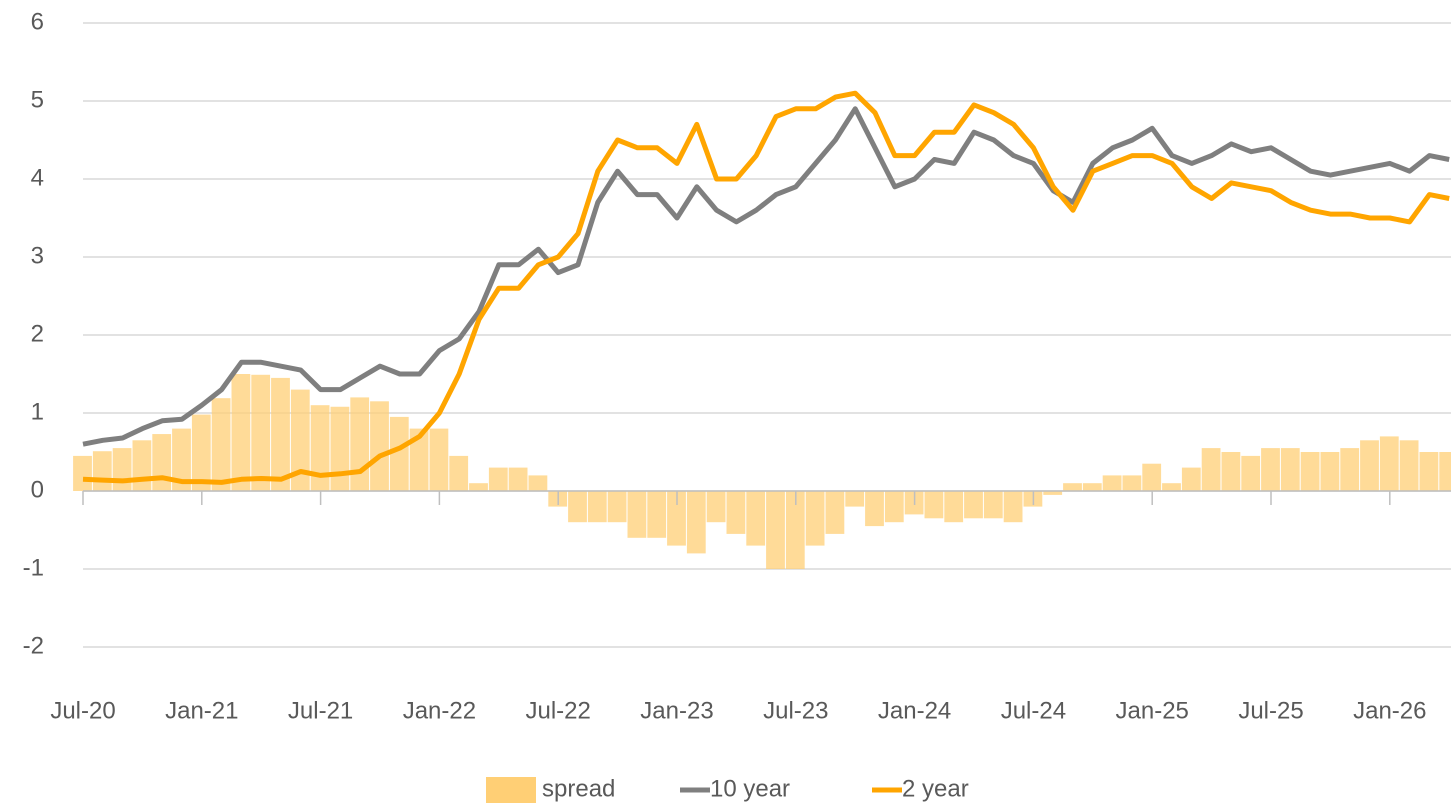 The height and width of the screenshot is (808, 1451). I want to click on x-tick-label: Jan-24, so click(914, 710).